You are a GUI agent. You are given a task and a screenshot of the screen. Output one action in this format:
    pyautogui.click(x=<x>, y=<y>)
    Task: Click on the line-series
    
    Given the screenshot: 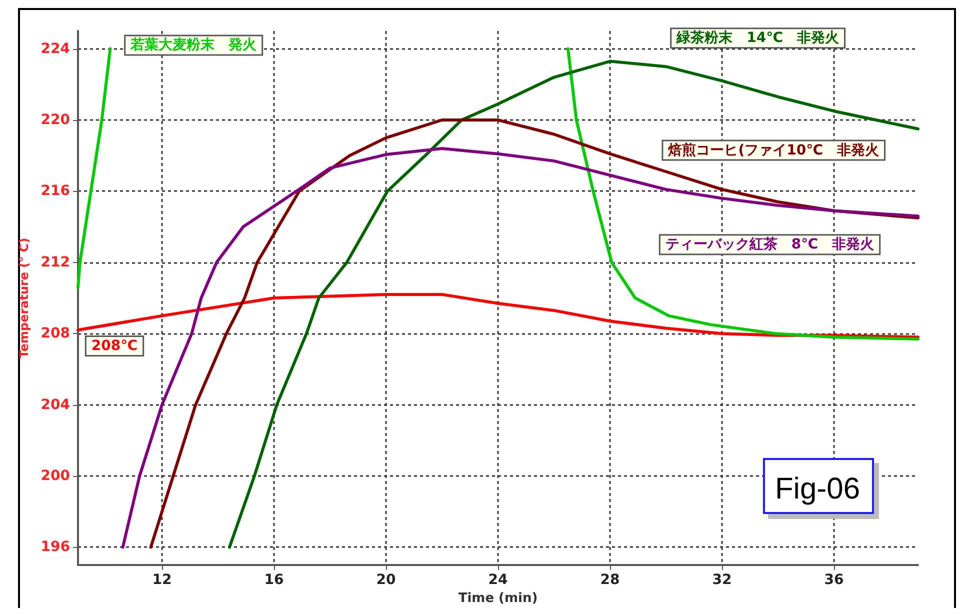 What is the action you would take?
    pyautogui.click(x=498, y=315)
    